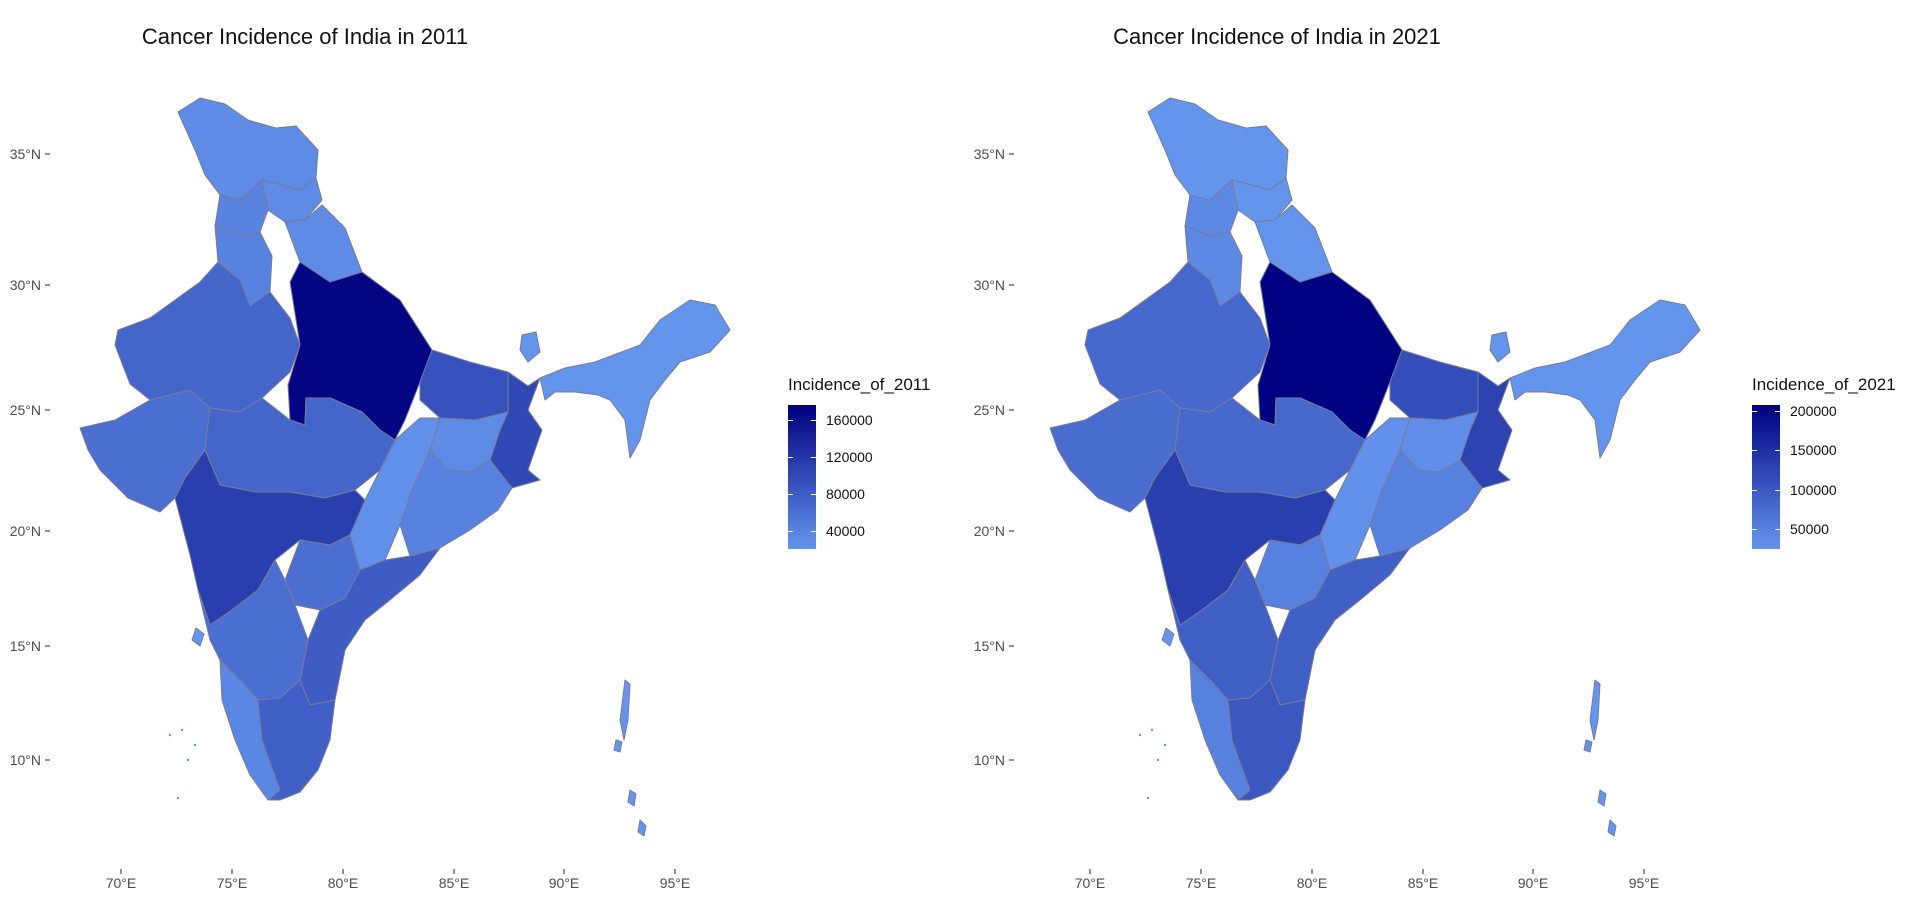 The image size is (1909, 909). I want to click on legend-label: 50000, so click(1809, 529).